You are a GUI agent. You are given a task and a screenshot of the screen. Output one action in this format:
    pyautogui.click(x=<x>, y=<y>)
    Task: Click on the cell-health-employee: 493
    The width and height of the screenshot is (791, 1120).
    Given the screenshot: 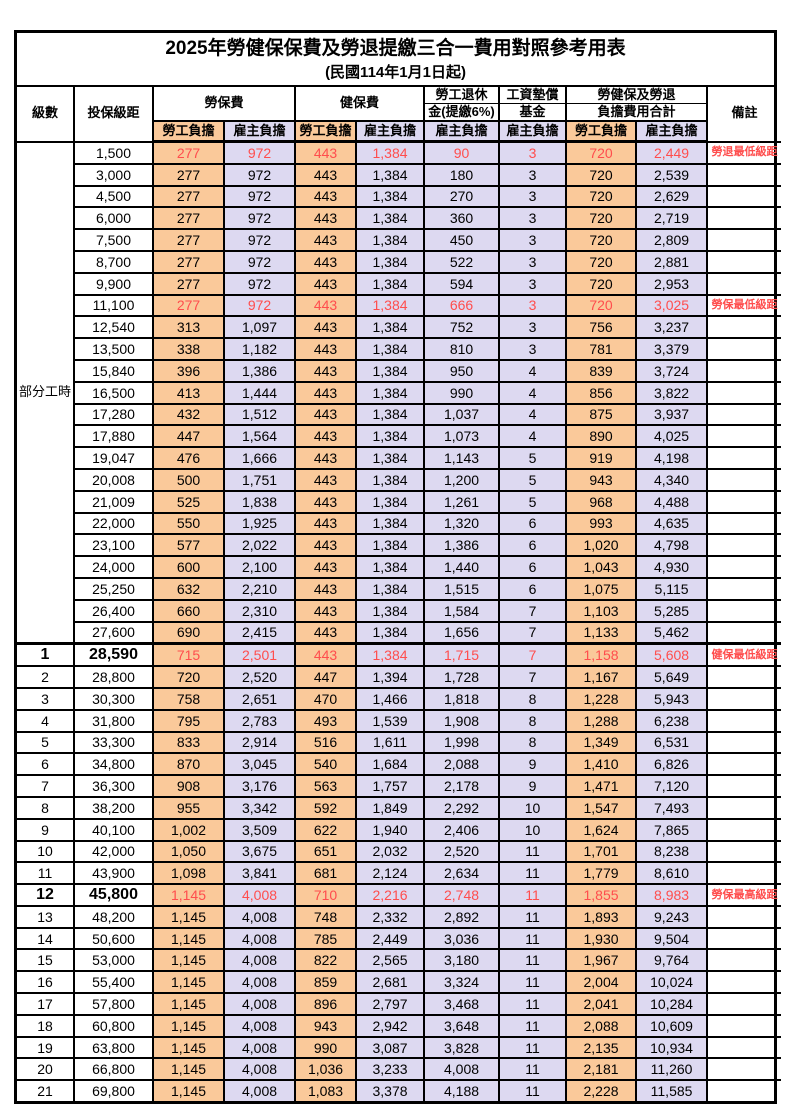 What is the action you would take?
    pyautogui.click(x=326, y=720)
    